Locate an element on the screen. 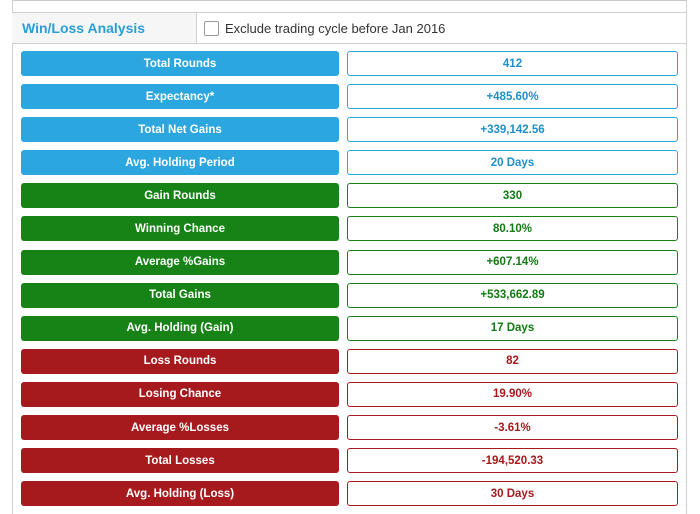 The width and height of the screenshot is (700, 514). stat-row-total-gains: Total Gains +533,662.89 is located at coordinates (349, 295).